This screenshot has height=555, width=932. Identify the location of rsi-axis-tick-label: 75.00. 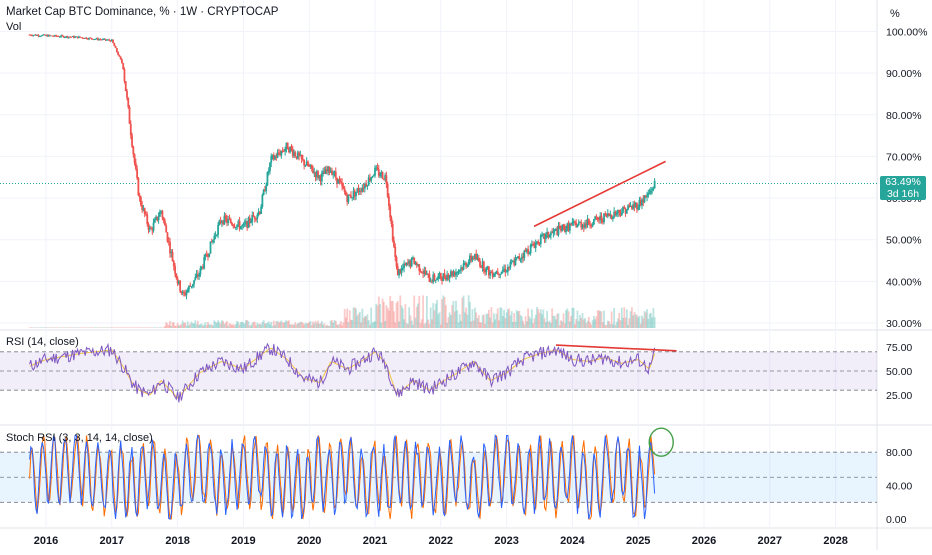
(899, 348).